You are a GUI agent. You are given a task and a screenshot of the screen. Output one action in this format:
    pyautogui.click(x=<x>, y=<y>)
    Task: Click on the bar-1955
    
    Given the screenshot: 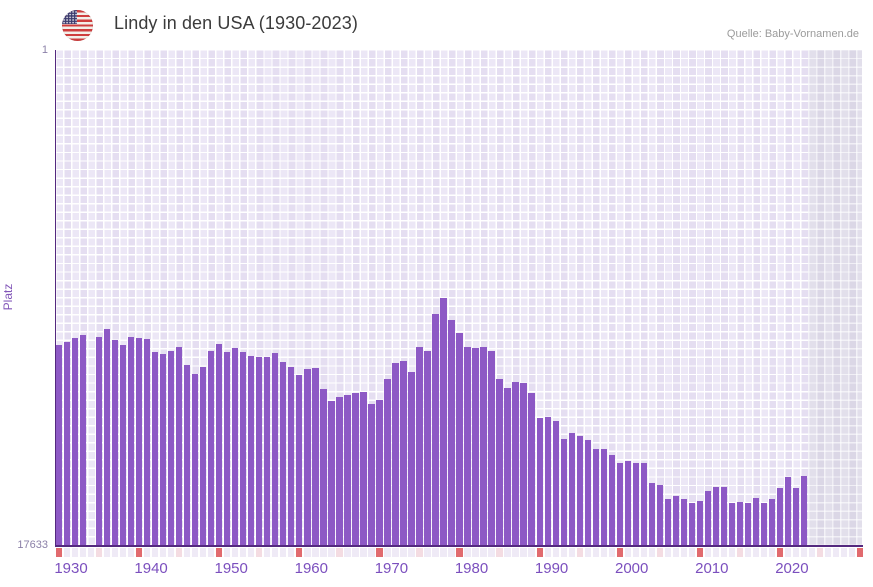 What is the action you would take?
    pyautogui.click(x=259, y=451)
    